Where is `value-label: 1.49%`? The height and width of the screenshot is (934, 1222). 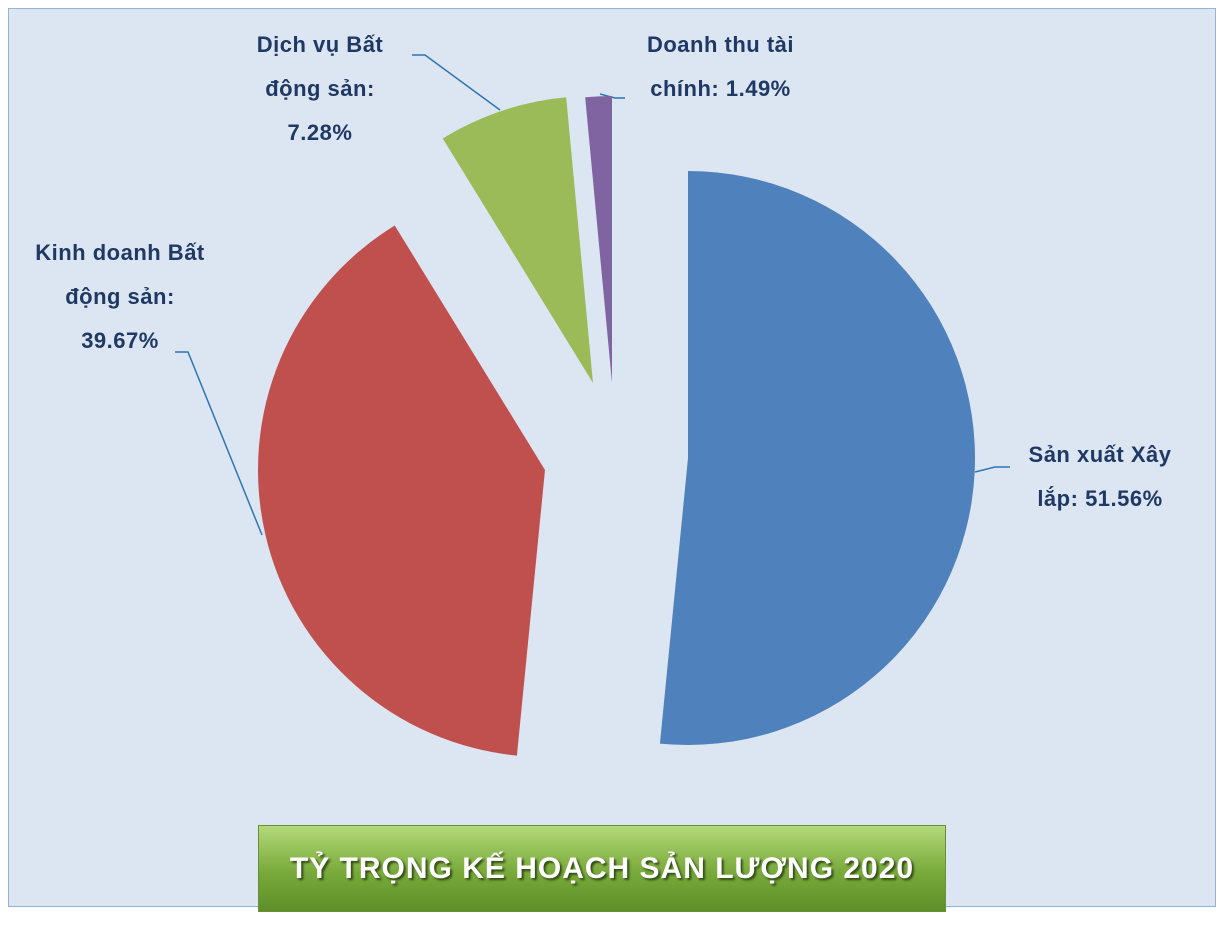
value-label: 1.49% is located at coordinates (758, 88).